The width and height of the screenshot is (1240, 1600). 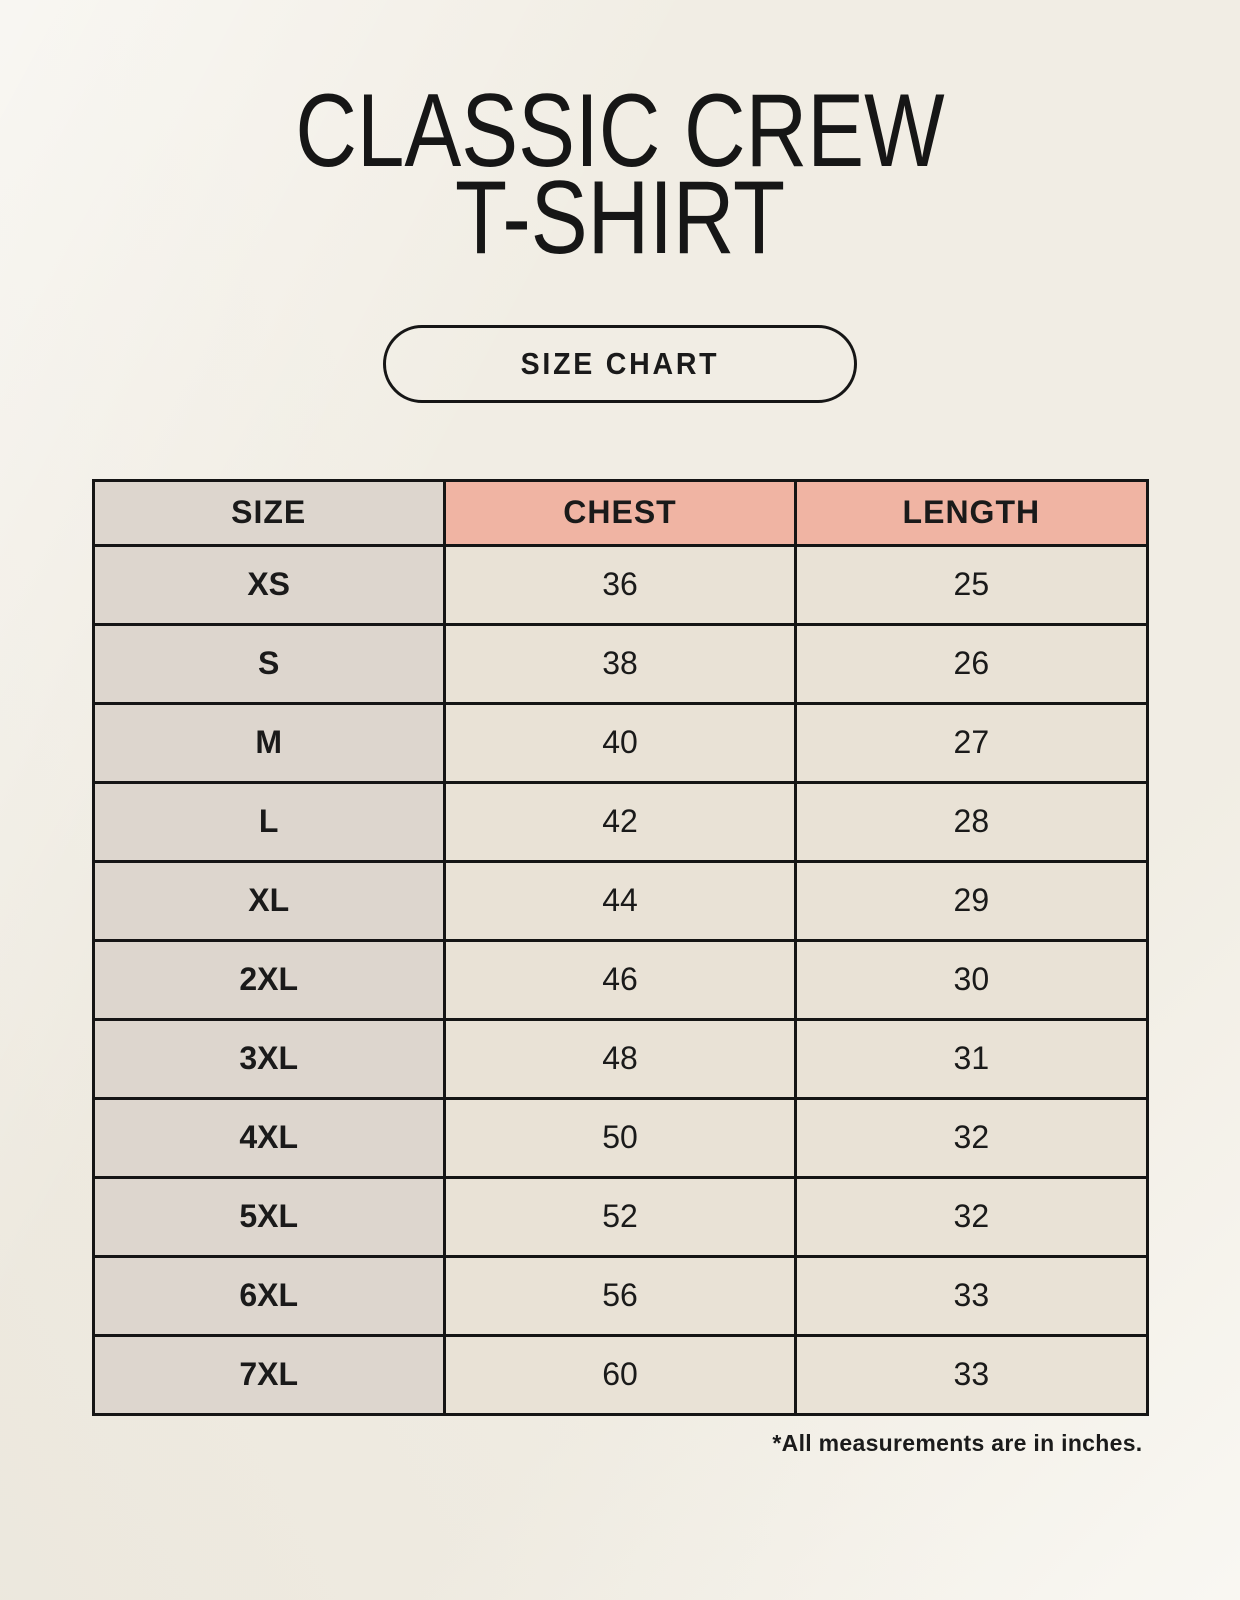 What do you see at coordinates (268, 821) in the screenshot?
I see `size-cell: L` at bounding box center [268, 821].